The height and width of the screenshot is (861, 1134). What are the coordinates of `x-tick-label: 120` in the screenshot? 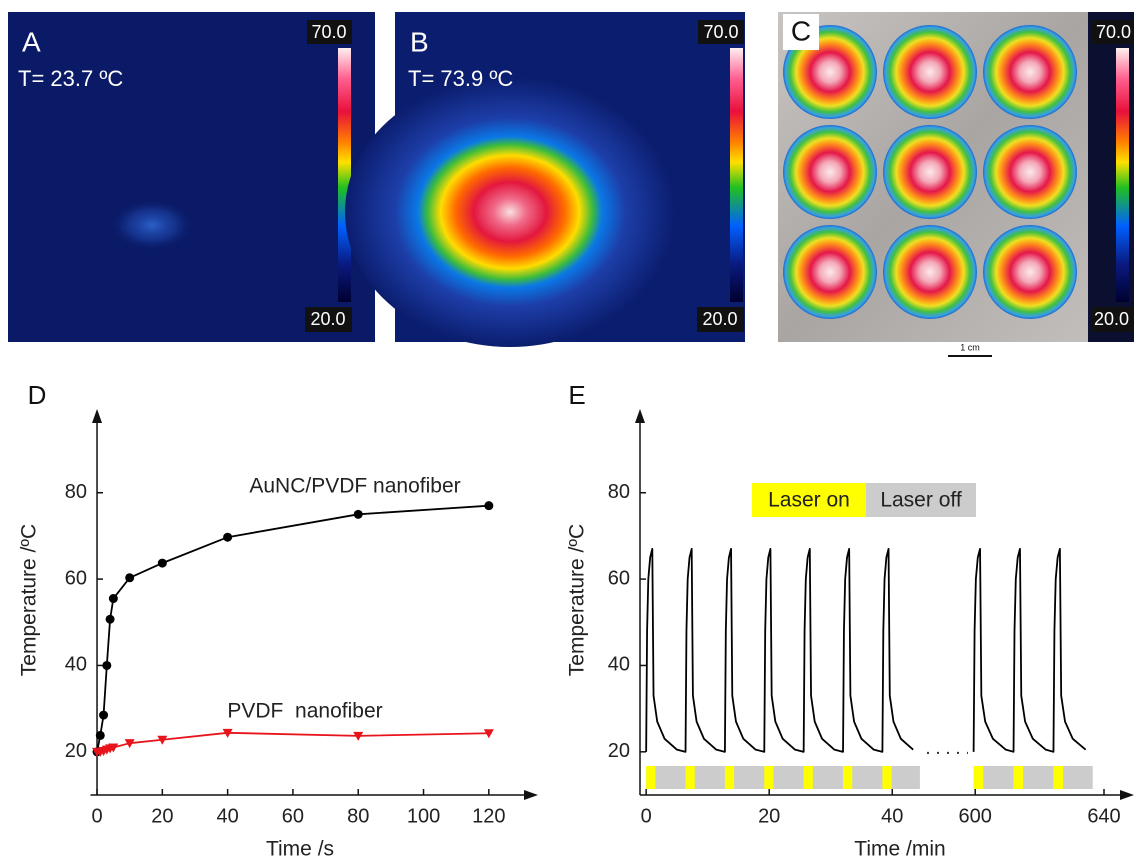 It's located at (488, 816).